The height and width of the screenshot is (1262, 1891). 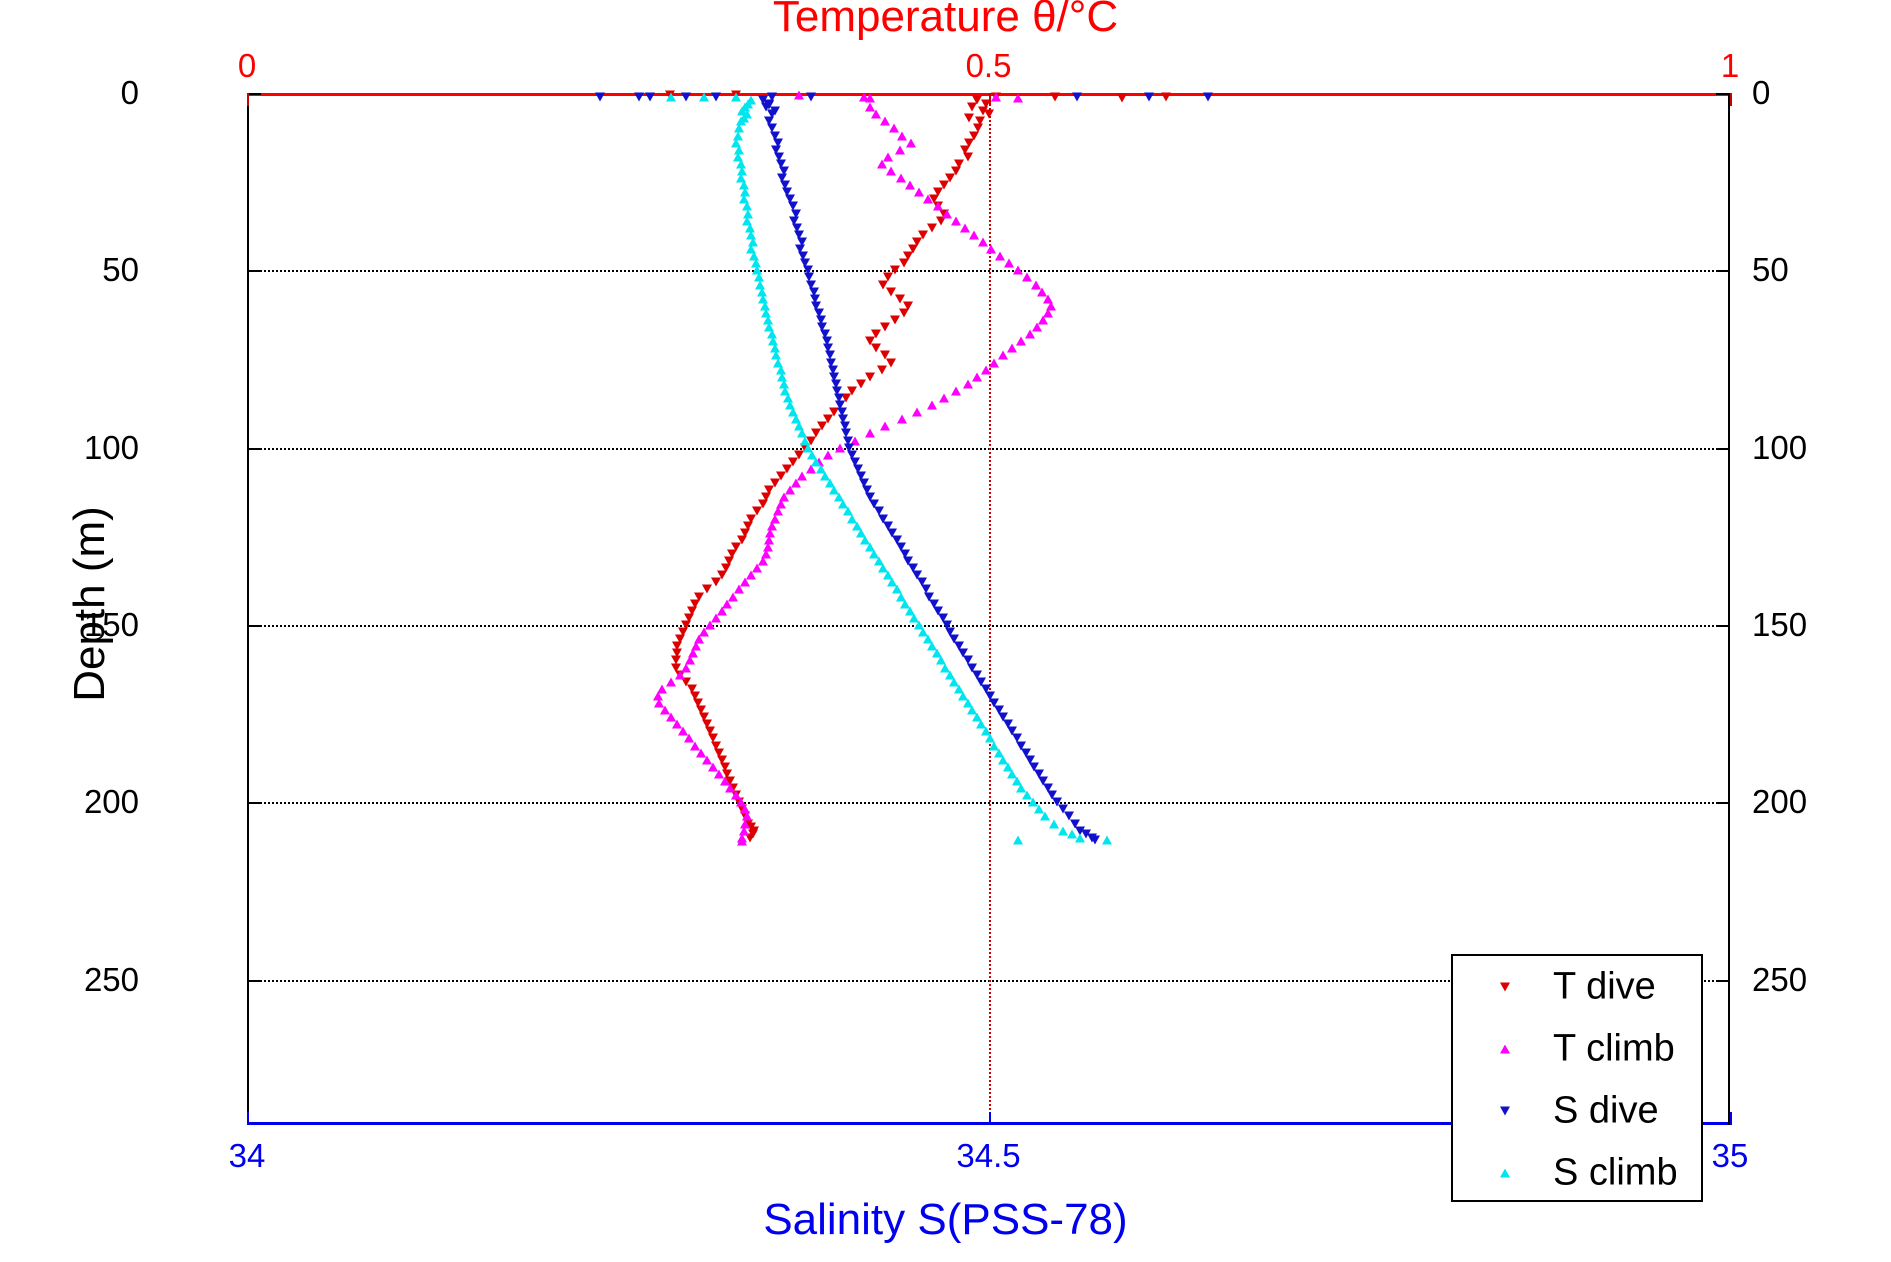 What do you see at coordinates (1577, 1049) in the screenshot?
I see `legend-item-t-climb: T climb` at bounding box center [1577, 1049].